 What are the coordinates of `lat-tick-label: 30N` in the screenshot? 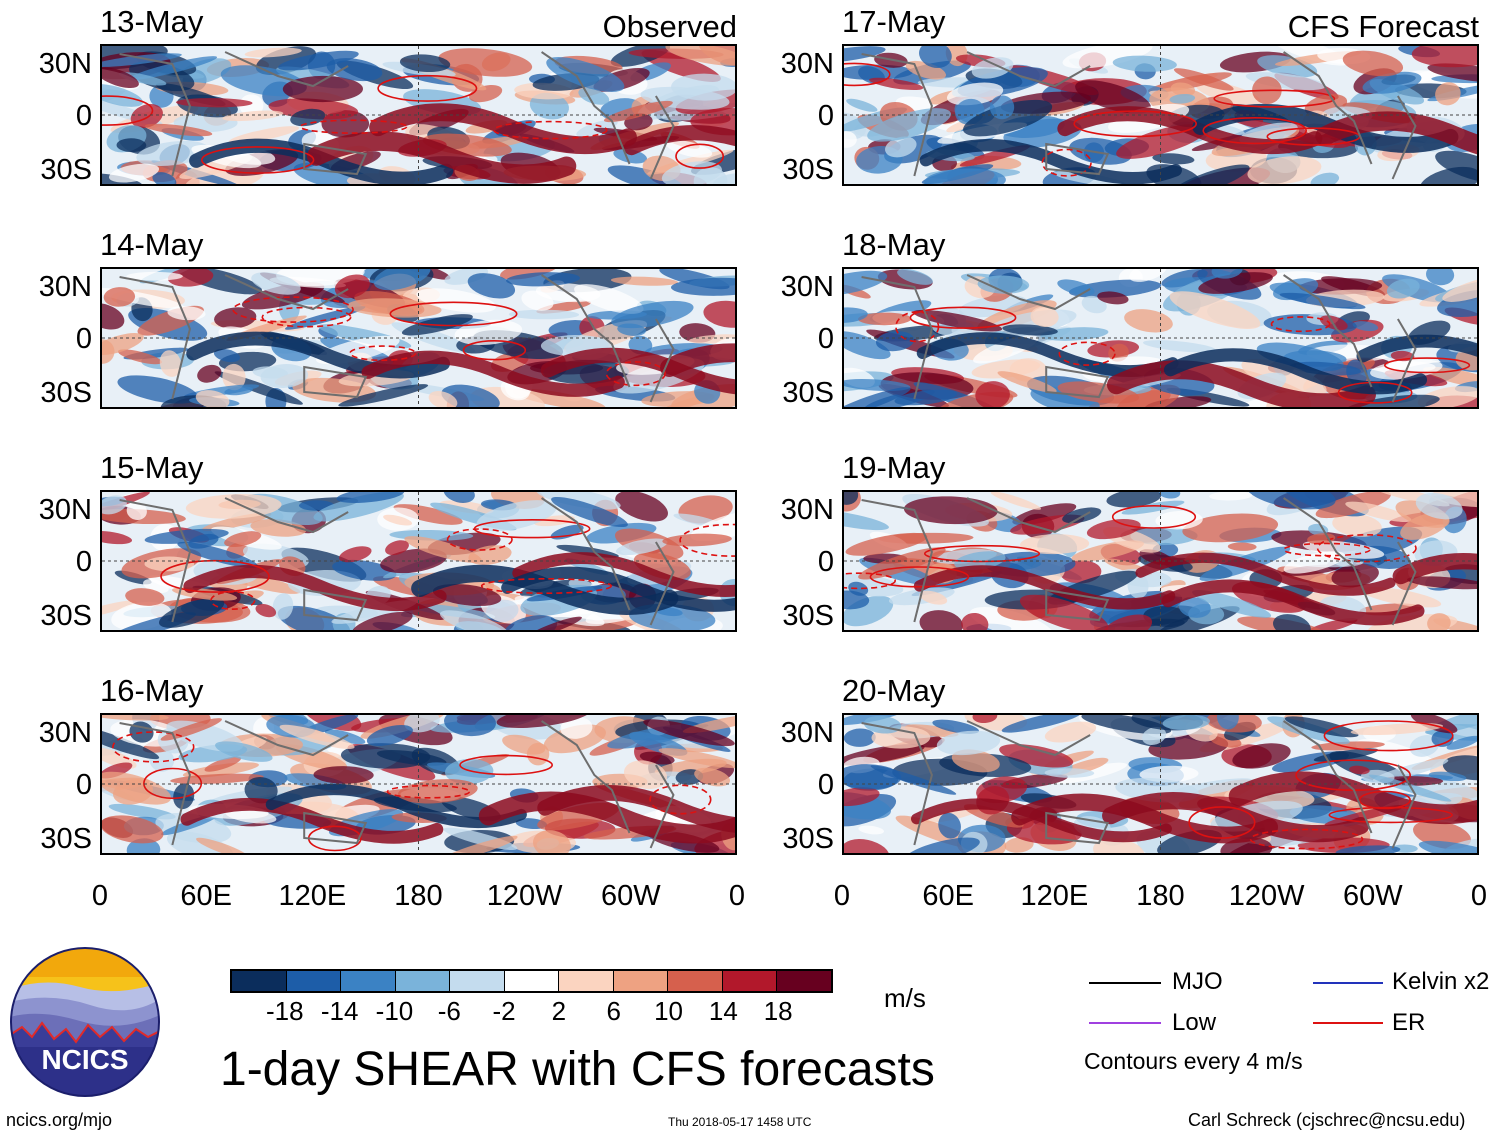 It's located at (807, 64).